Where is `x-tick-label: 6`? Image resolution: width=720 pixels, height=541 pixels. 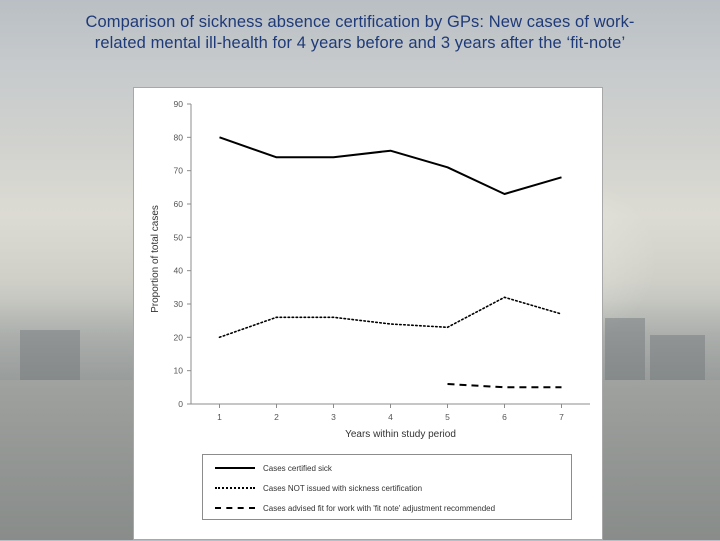
x-tick-label: 6 is located at coordinates (504, 417).